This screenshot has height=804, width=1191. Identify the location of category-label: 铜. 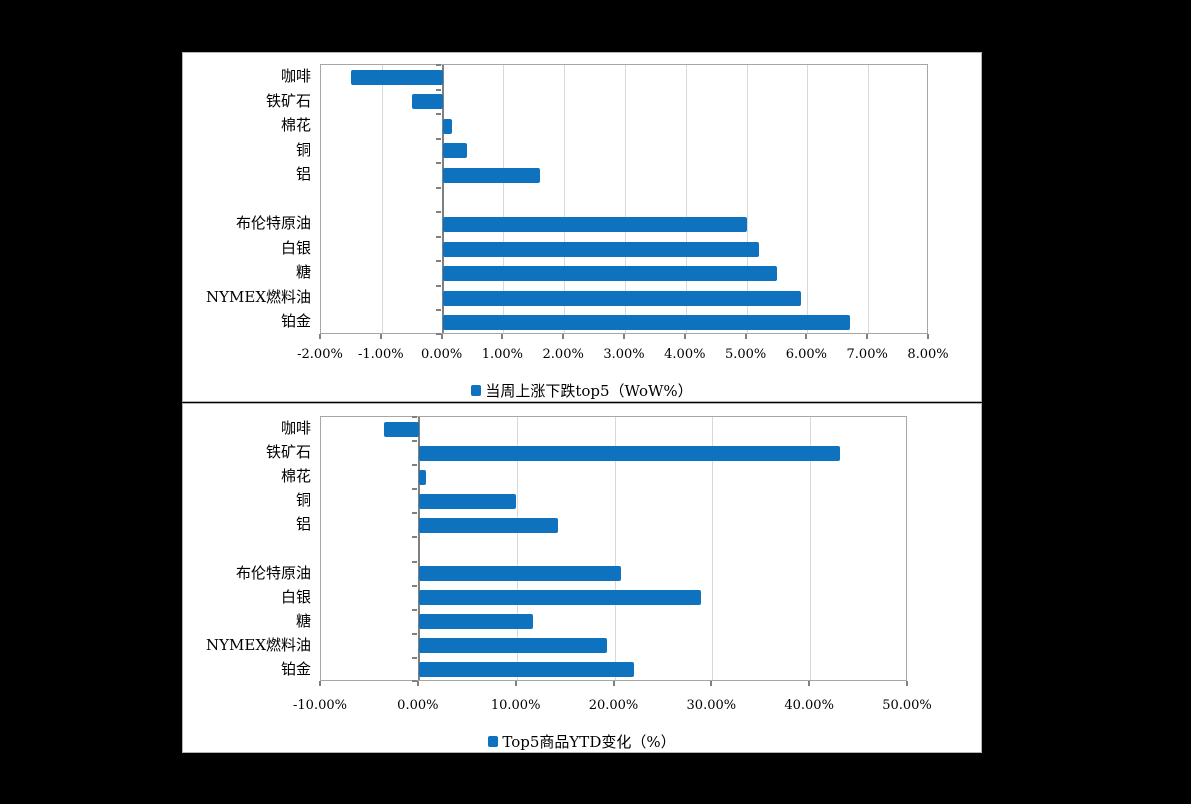
(303, 149).